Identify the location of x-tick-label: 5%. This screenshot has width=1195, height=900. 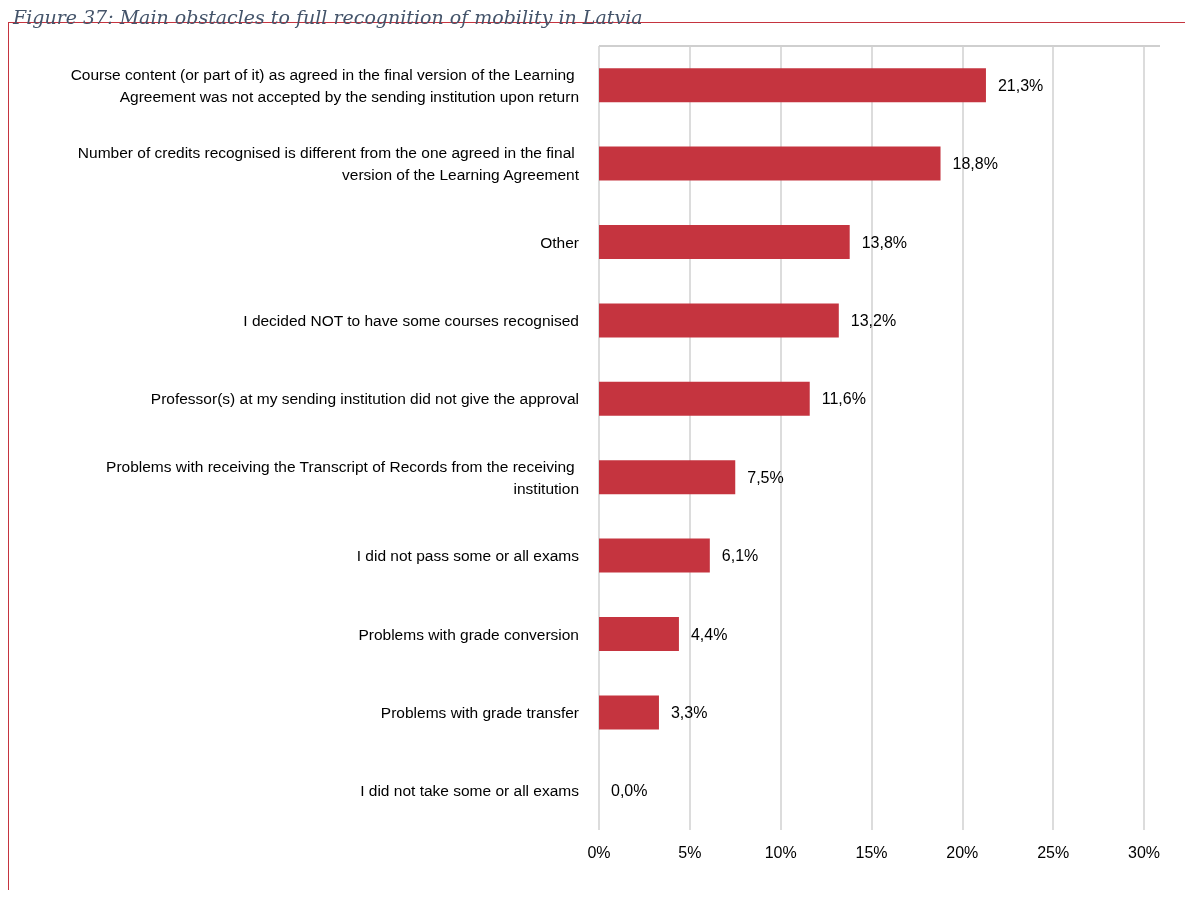
(690, 852).